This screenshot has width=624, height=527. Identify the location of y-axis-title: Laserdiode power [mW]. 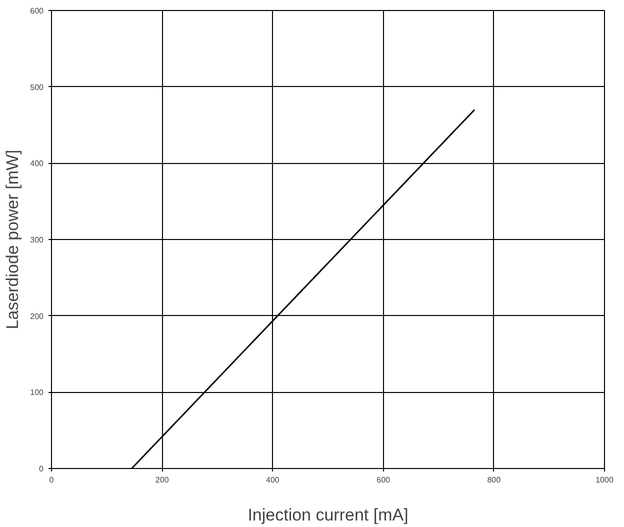
(12, 240).